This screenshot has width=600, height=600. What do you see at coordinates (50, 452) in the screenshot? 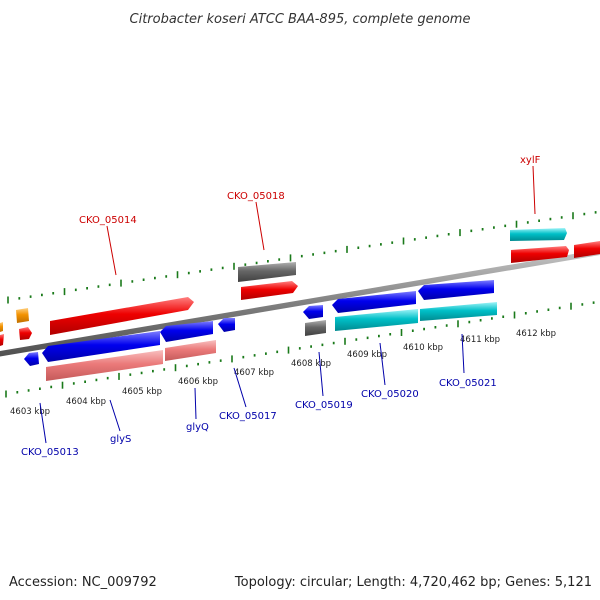
I see `gene-label: CKO_05013` at bounding box center [50, 452].